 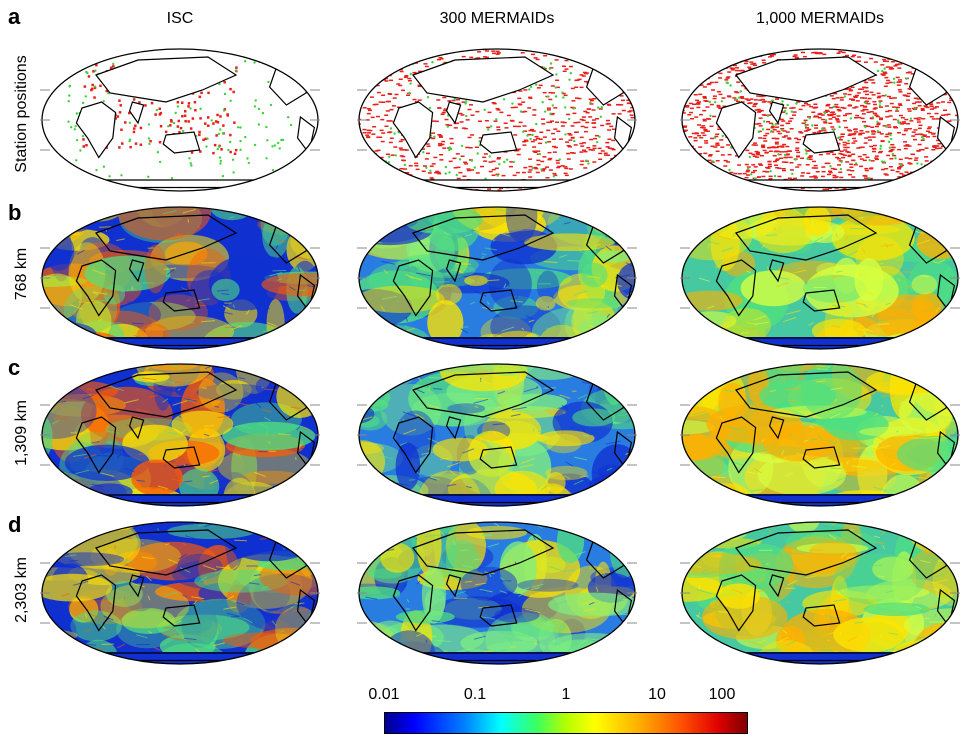 I want to click on colorbar-tick-1: 1, so click(x=566, y=694).